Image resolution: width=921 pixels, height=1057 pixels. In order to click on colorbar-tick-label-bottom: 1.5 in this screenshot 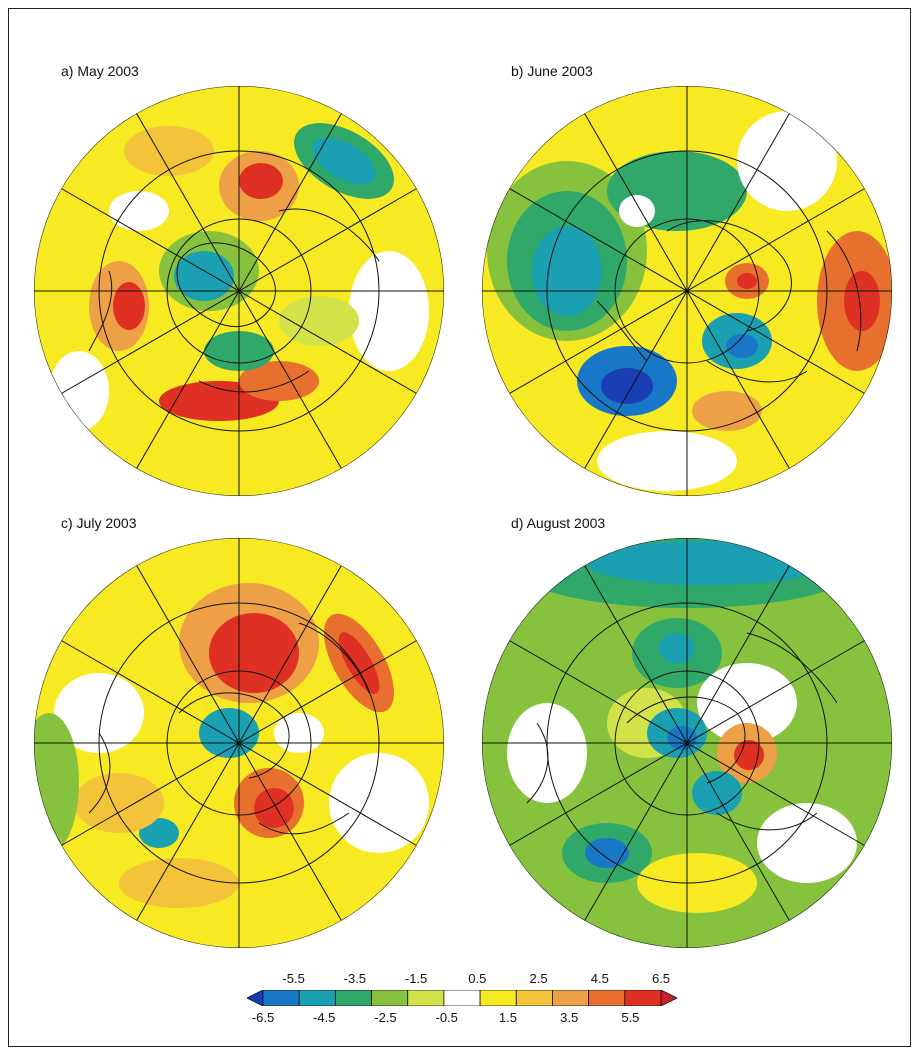, I will do `click(507, 1017)`.